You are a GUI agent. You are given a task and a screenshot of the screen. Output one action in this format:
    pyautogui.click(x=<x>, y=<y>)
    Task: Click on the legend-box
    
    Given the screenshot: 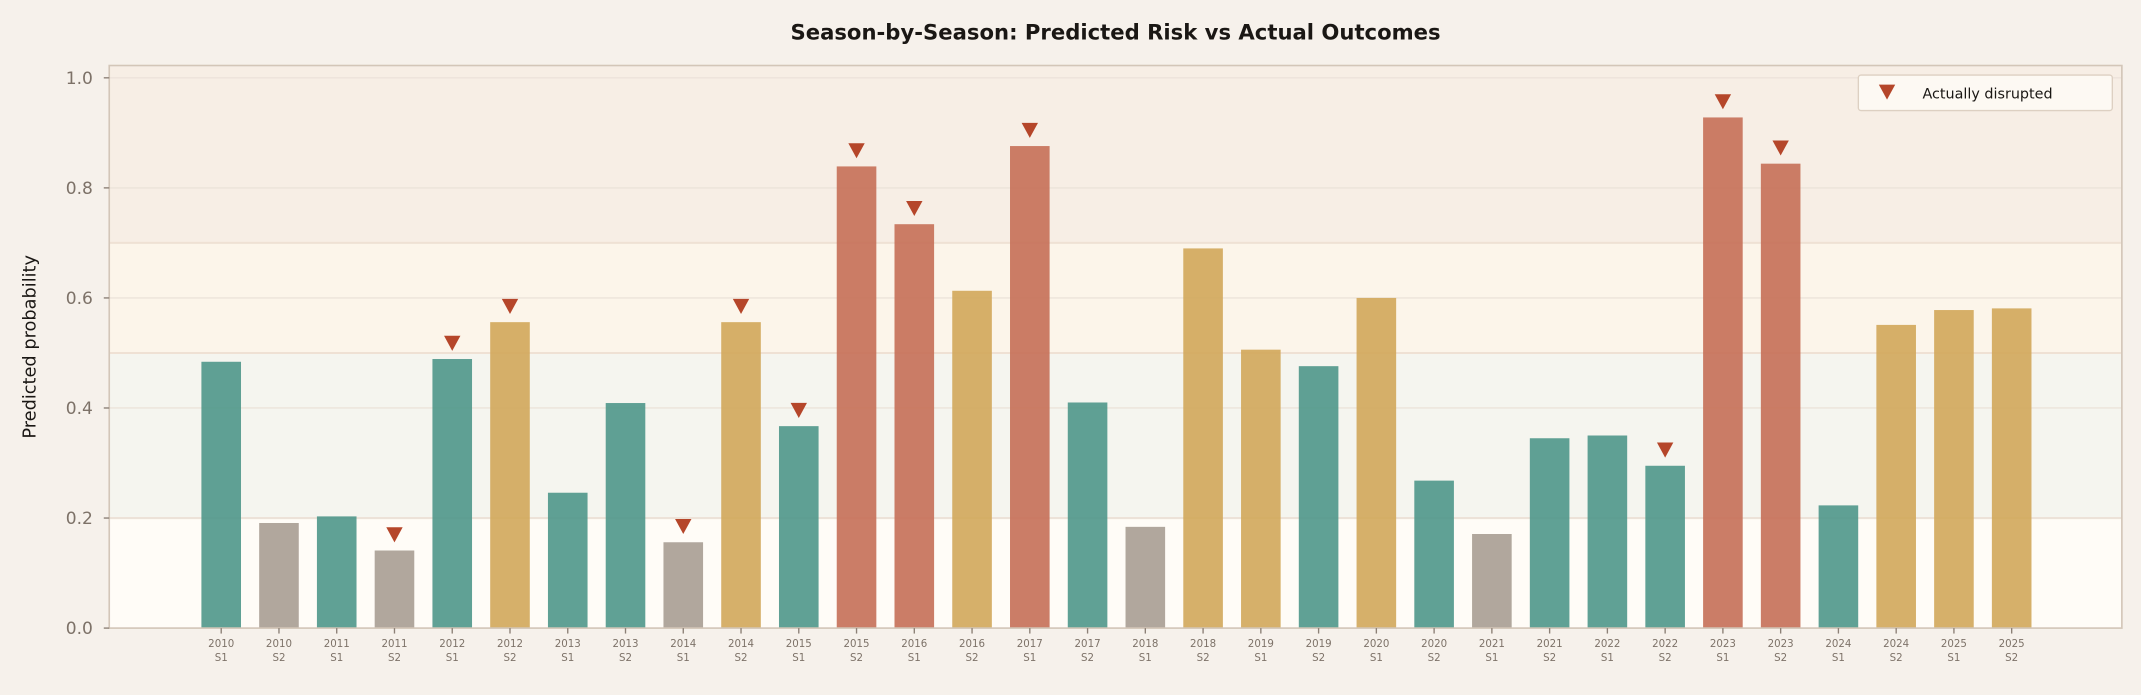 What is the action you would take?
    pyautogui.click(x=1985, y=93)
    